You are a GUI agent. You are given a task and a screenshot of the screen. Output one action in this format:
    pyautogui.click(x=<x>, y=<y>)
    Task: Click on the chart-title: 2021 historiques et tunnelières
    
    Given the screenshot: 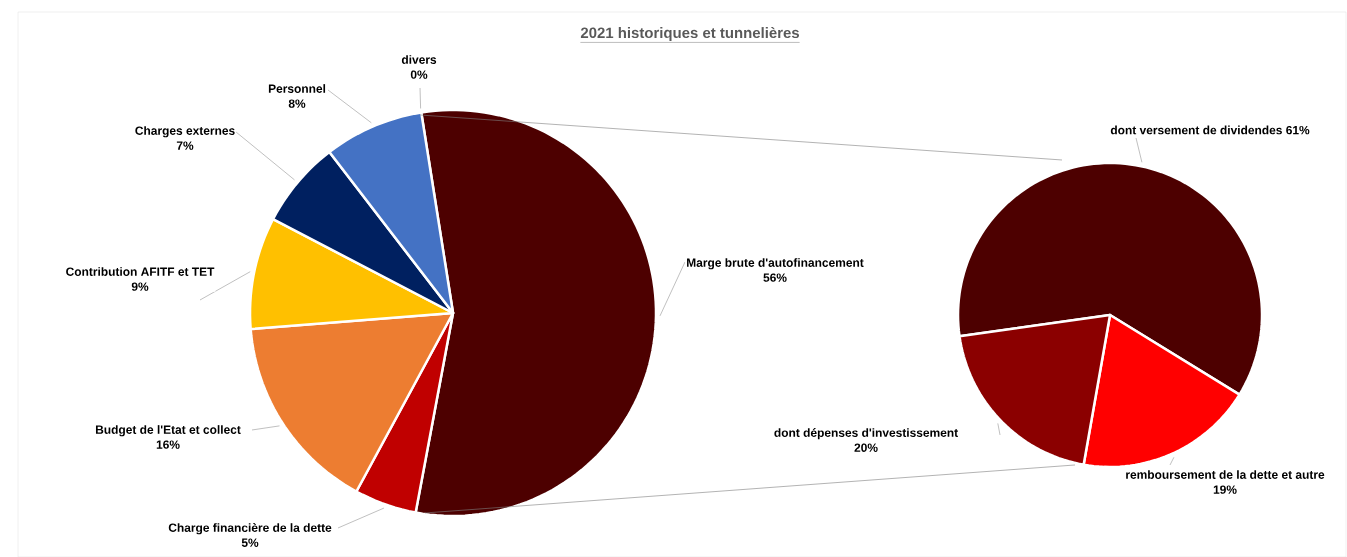 What is the action you would take?
    pyautogui.click(x=689, y=34)
    